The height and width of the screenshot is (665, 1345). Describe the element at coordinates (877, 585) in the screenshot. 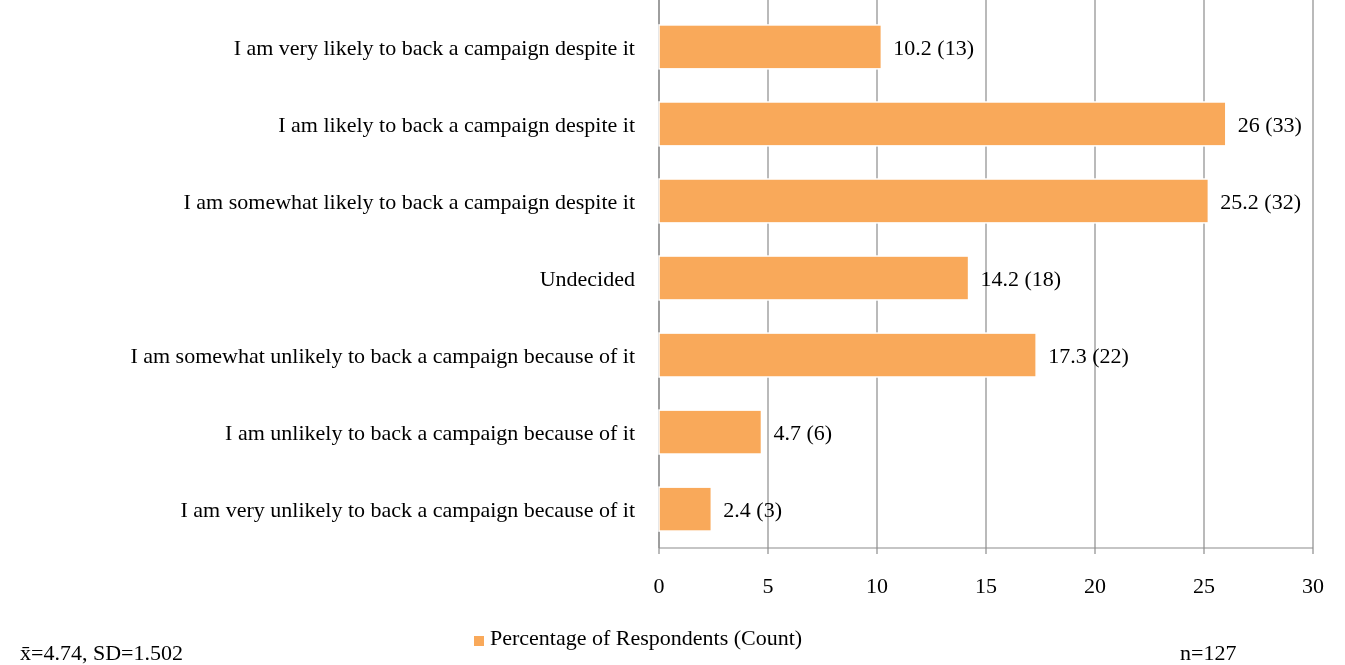

I see `x-tick-label: 10` at that location.